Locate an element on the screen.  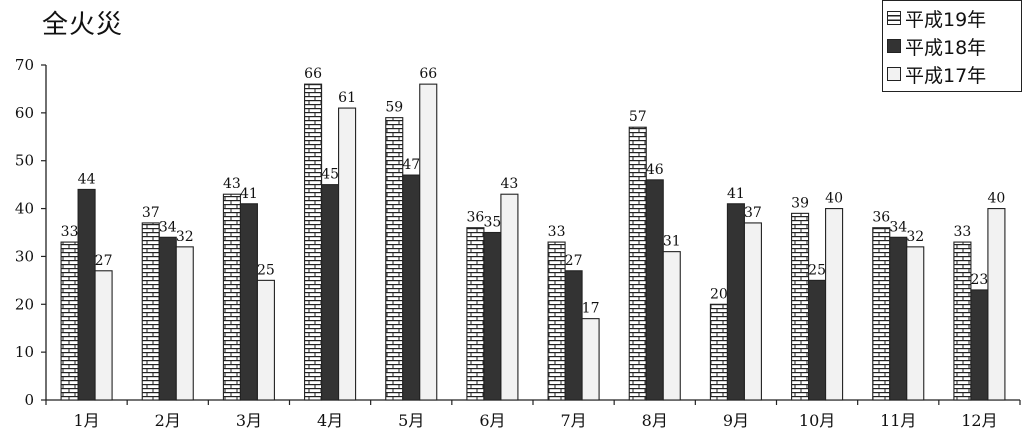
y-tick-label: 40 is located at coordinates (24, 209).